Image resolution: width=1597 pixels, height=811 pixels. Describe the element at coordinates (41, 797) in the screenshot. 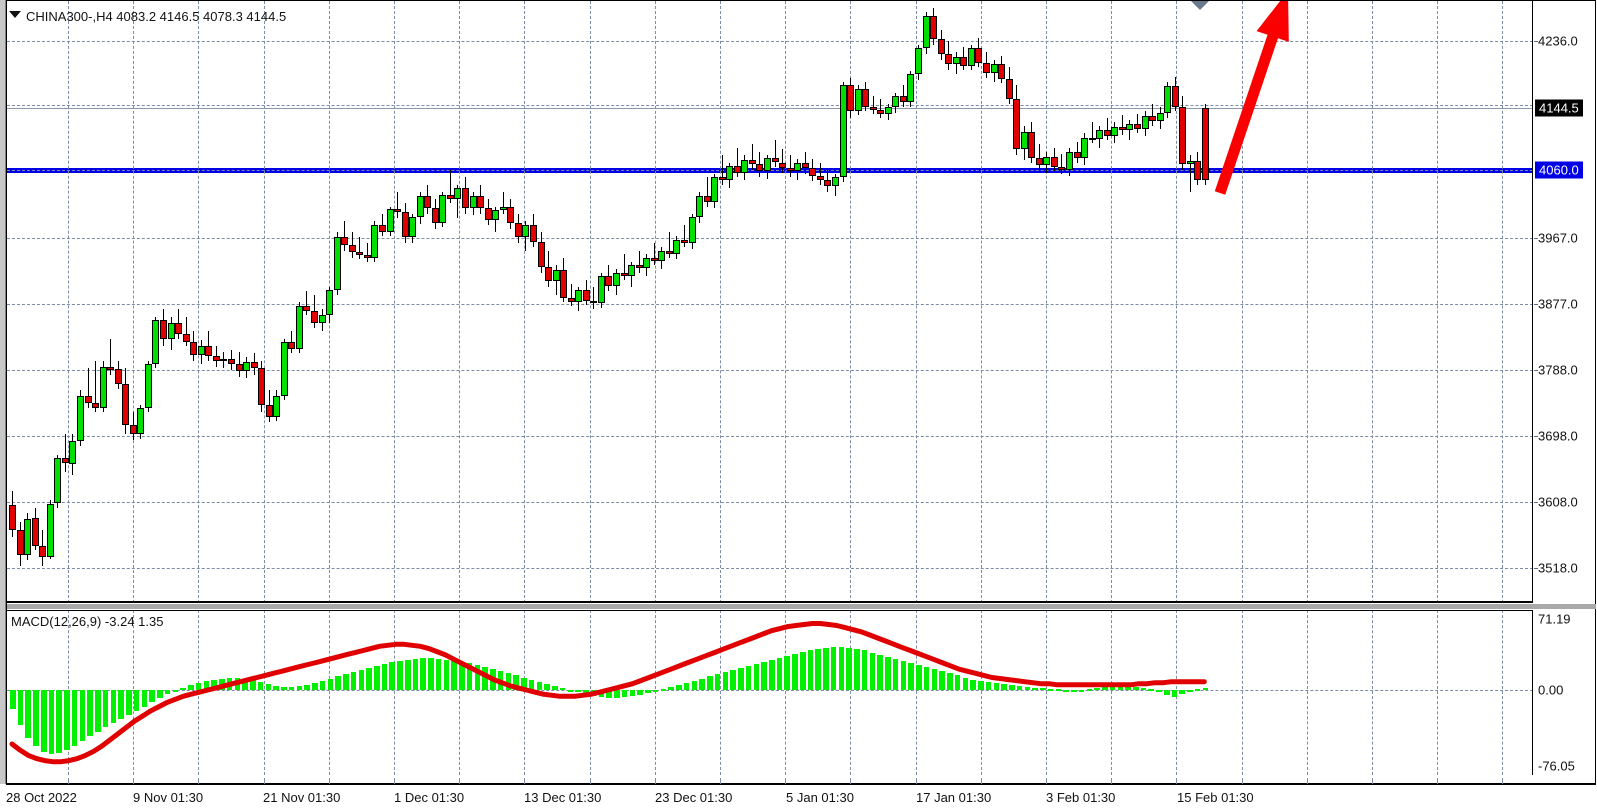

I see `time-axis-label: 28 Oct 2022` at that location.